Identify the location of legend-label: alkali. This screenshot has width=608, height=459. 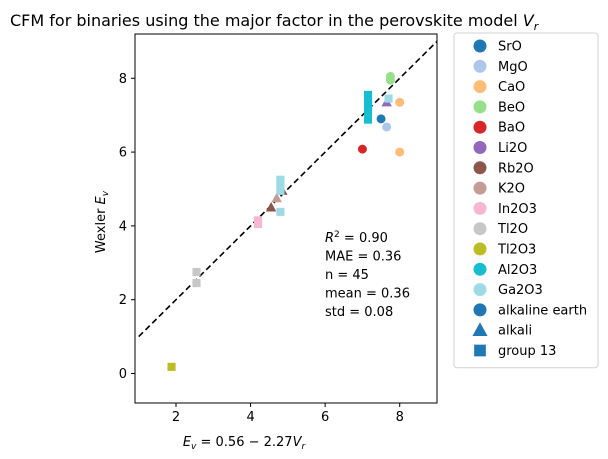
(515, 331).